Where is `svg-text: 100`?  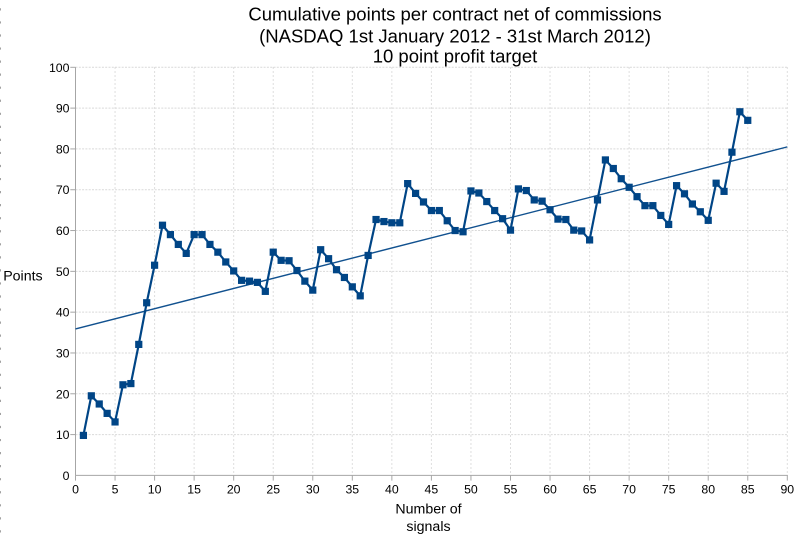
svg-text: 100 is located at coordinates (59, 68).